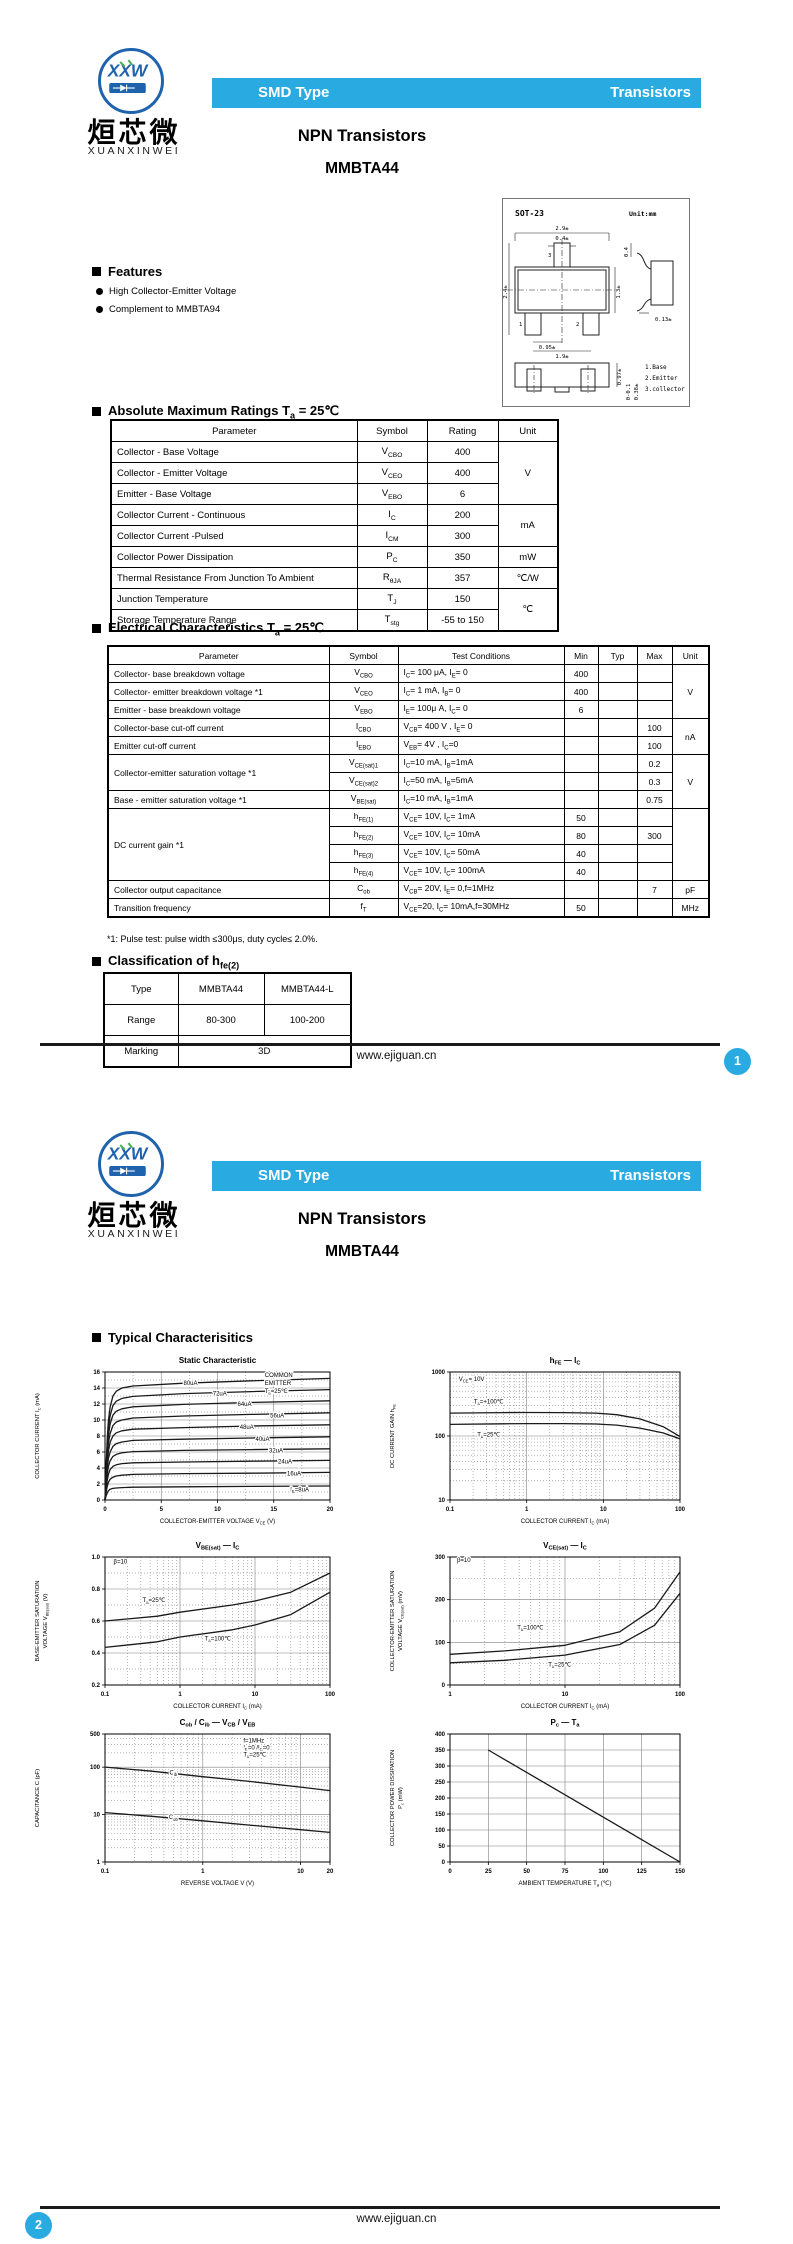 The width and height of the screenshot is (793, 2244). What do you see at coordinates (165, 962) in the screenshot?
I see `classification-heading: Classification of hfe(2)` at bounding box center [165, 962].